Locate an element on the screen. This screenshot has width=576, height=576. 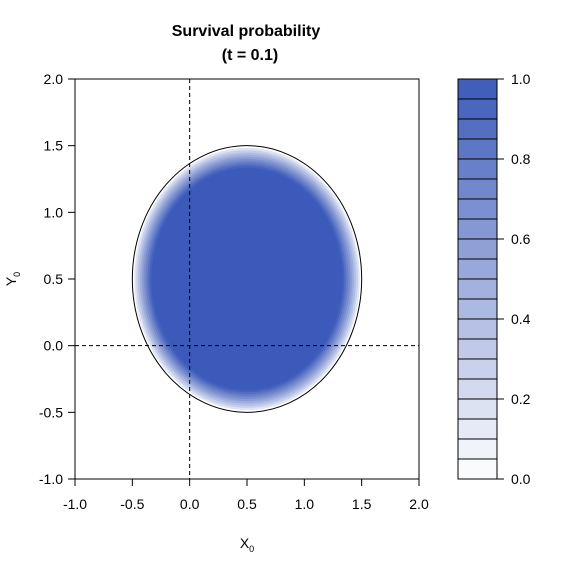
heatmap-band is located at coordinates (247, 279).